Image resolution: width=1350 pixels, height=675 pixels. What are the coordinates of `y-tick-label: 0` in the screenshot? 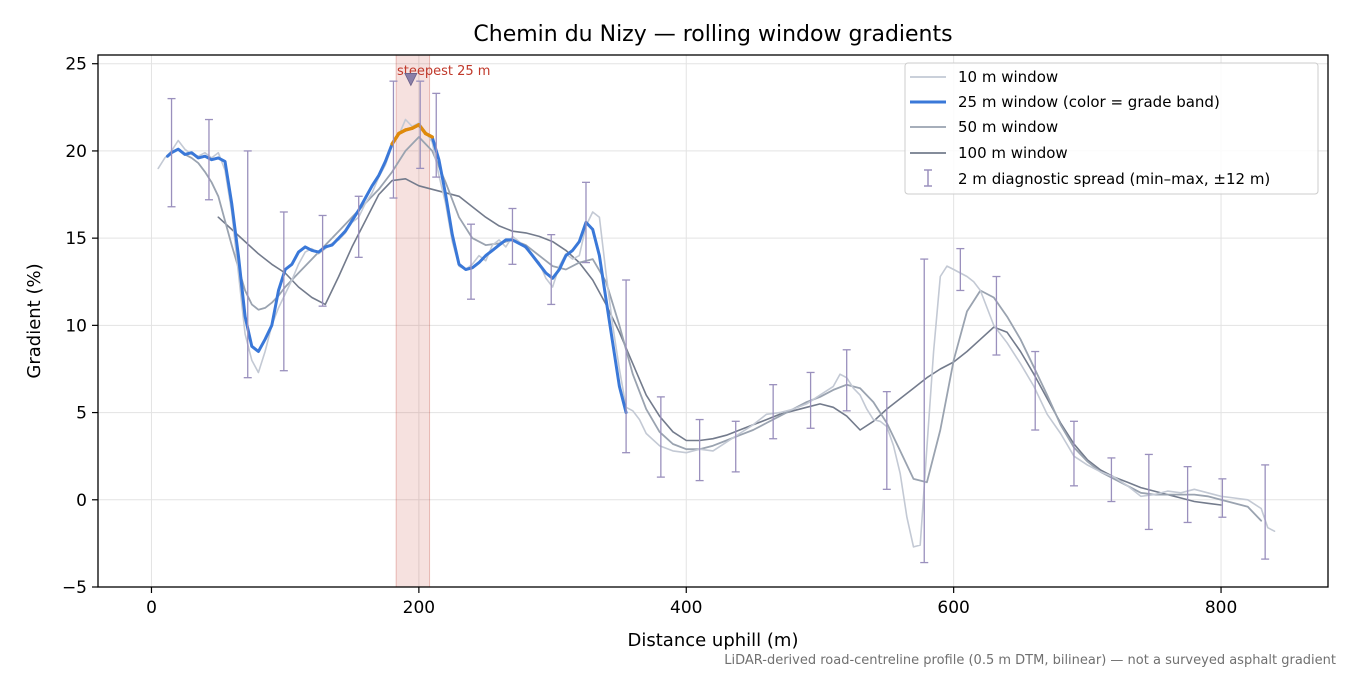 It's located at (81, 501).